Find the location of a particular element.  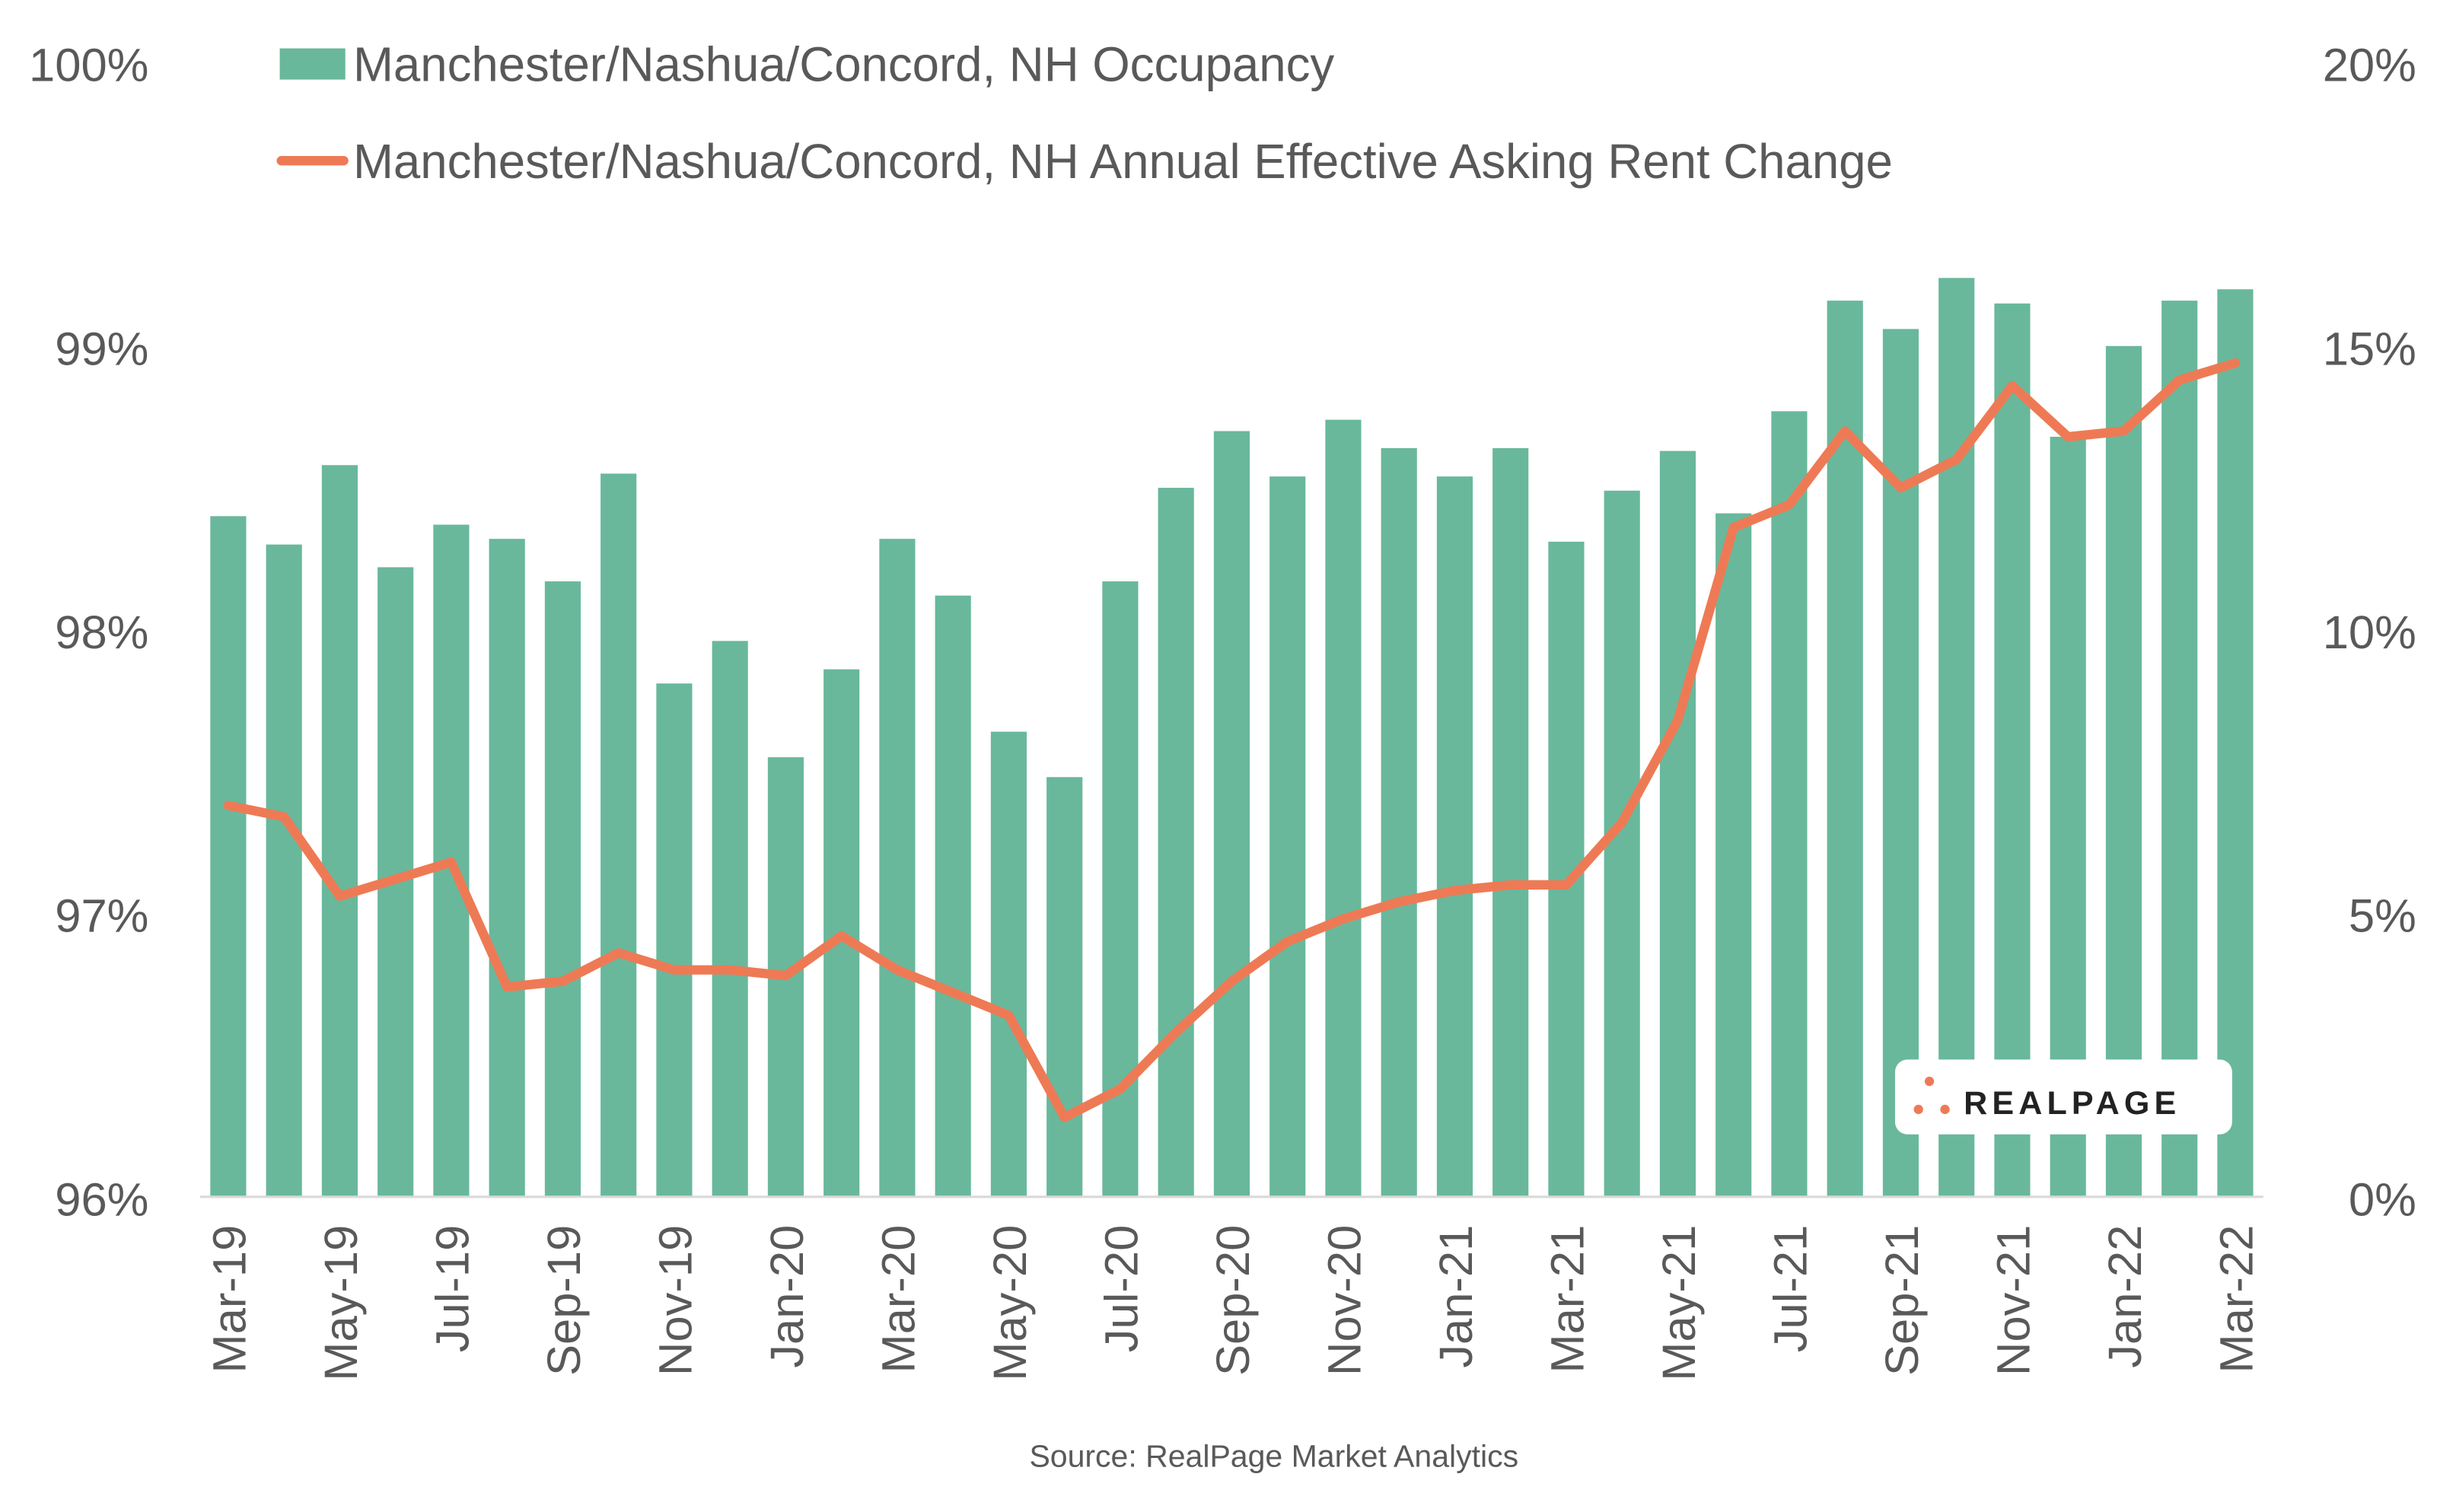

source-note: Source: RealPage Market Analytics is located at coordinates (1273, 1456).